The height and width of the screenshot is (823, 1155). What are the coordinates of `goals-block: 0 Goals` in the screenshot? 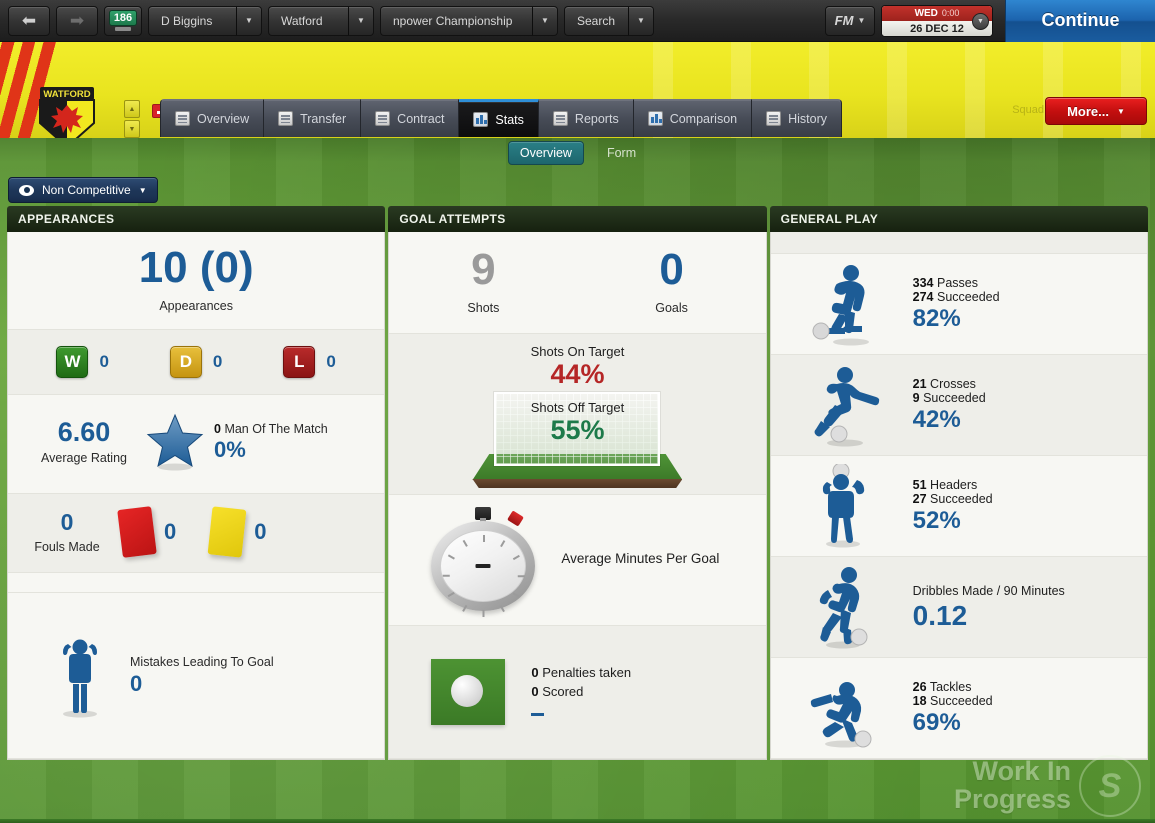 It's located at (672, 280).